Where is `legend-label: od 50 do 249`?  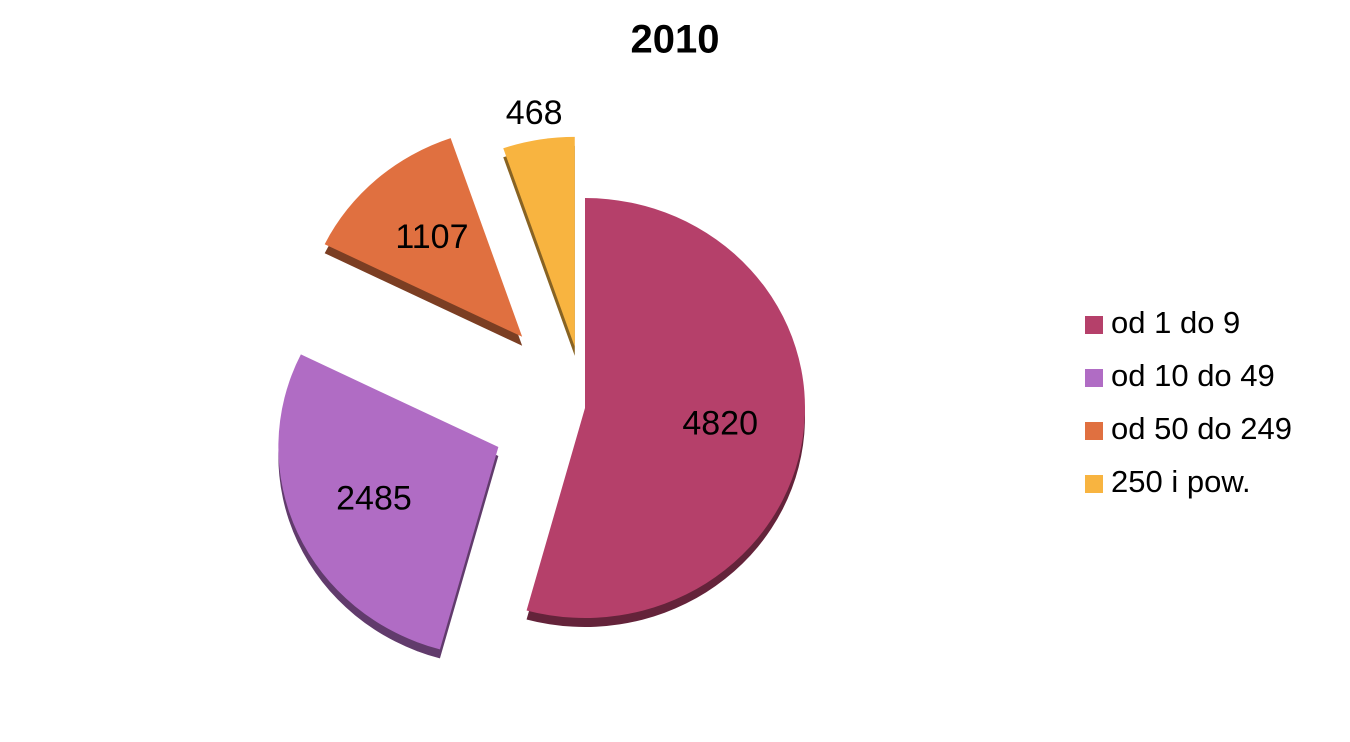 legend-label: od 50 do 249 is located at coordinates (1201, 428).